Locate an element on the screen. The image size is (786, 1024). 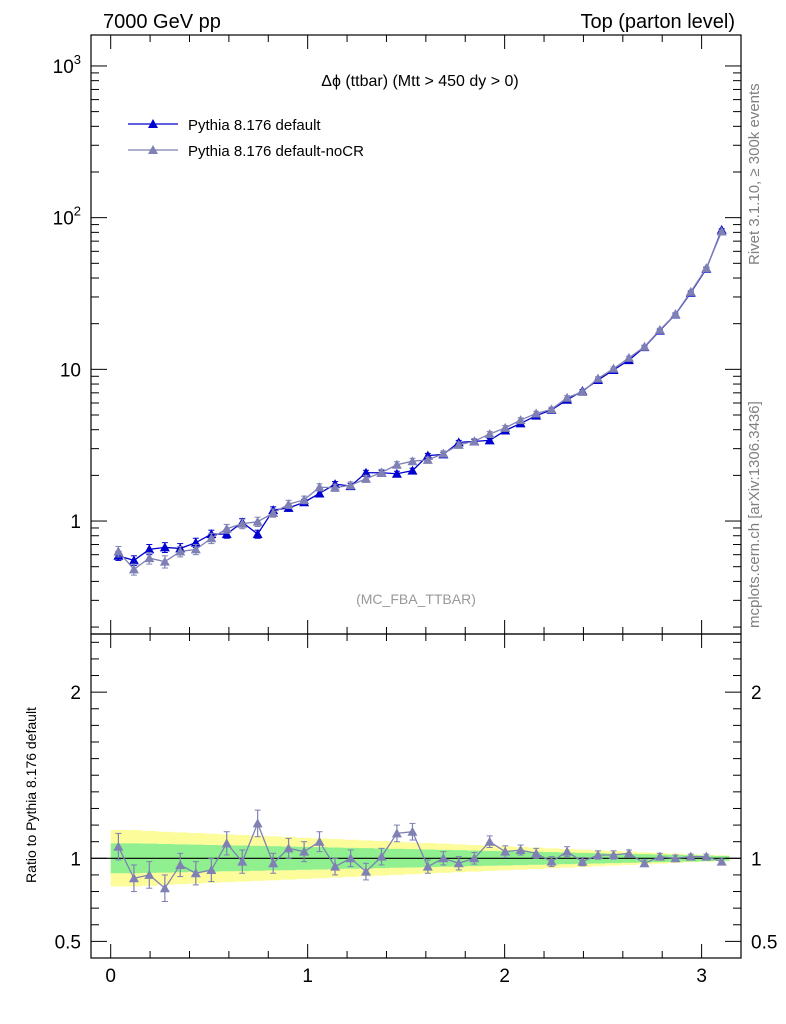
x-tick-label: 2 is located at coordinates (504, 976).